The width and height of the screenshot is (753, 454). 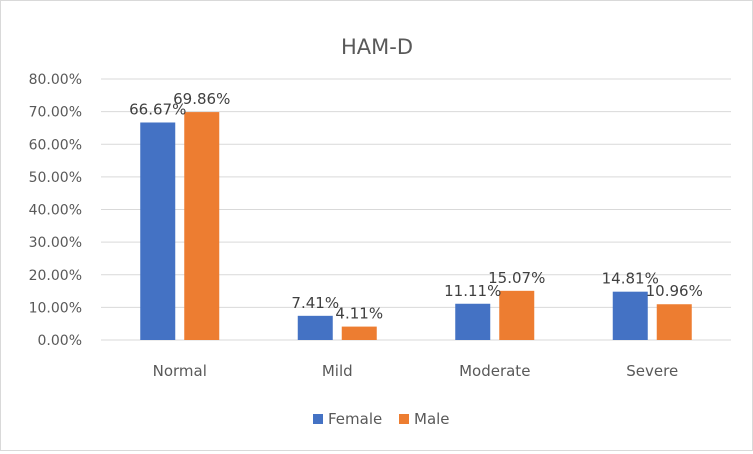 What do you see at coordinates (55, 178) in the screenshot?
I see `y-tick-label: 50.00%` at bounding box center [55, 178].